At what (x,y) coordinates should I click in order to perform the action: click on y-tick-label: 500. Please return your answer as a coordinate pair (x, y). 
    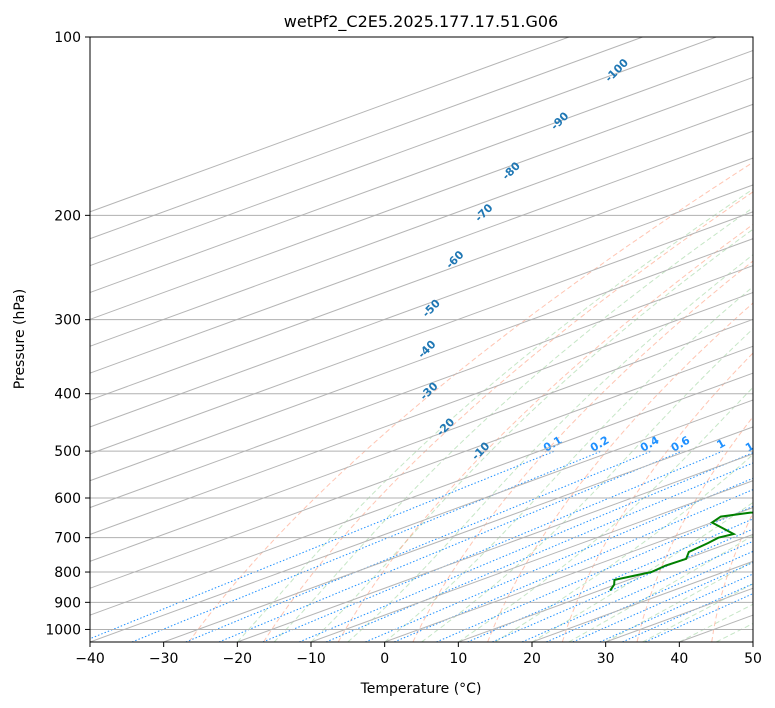
    Looking at the image, I should click on (67, 452).